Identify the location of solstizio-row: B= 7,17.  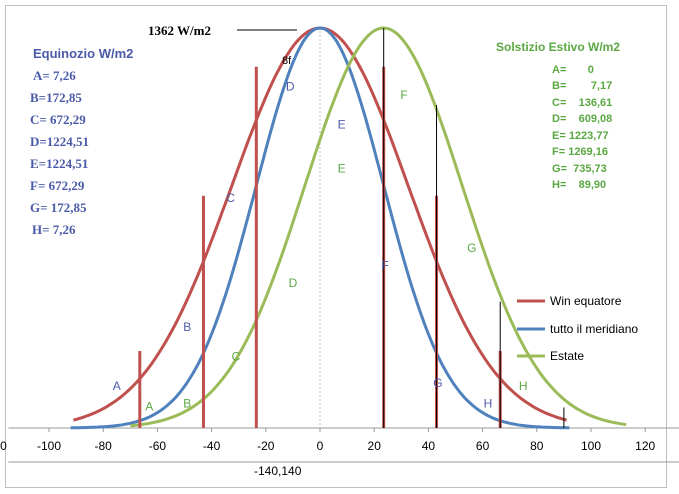
(582, 86).